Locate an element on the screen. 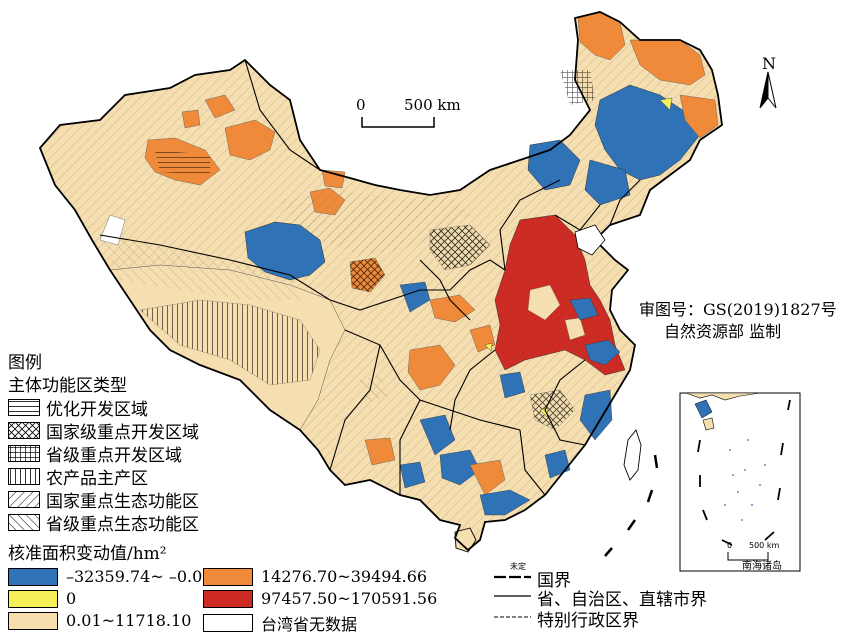 The width and height of the screenshot is (850, 635). legend-zone-label: 国家级重点开发区域 is located at coordinates (122, 432).